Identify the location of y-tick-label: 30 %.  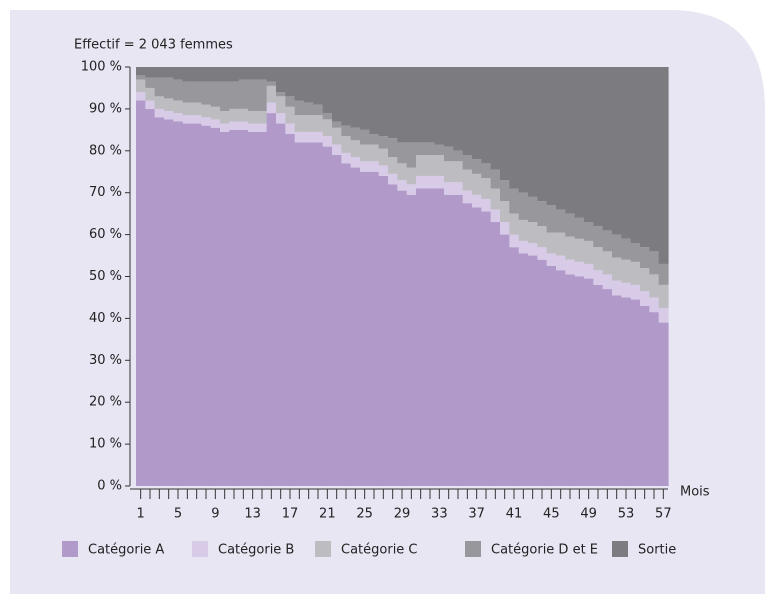
(105, 360).